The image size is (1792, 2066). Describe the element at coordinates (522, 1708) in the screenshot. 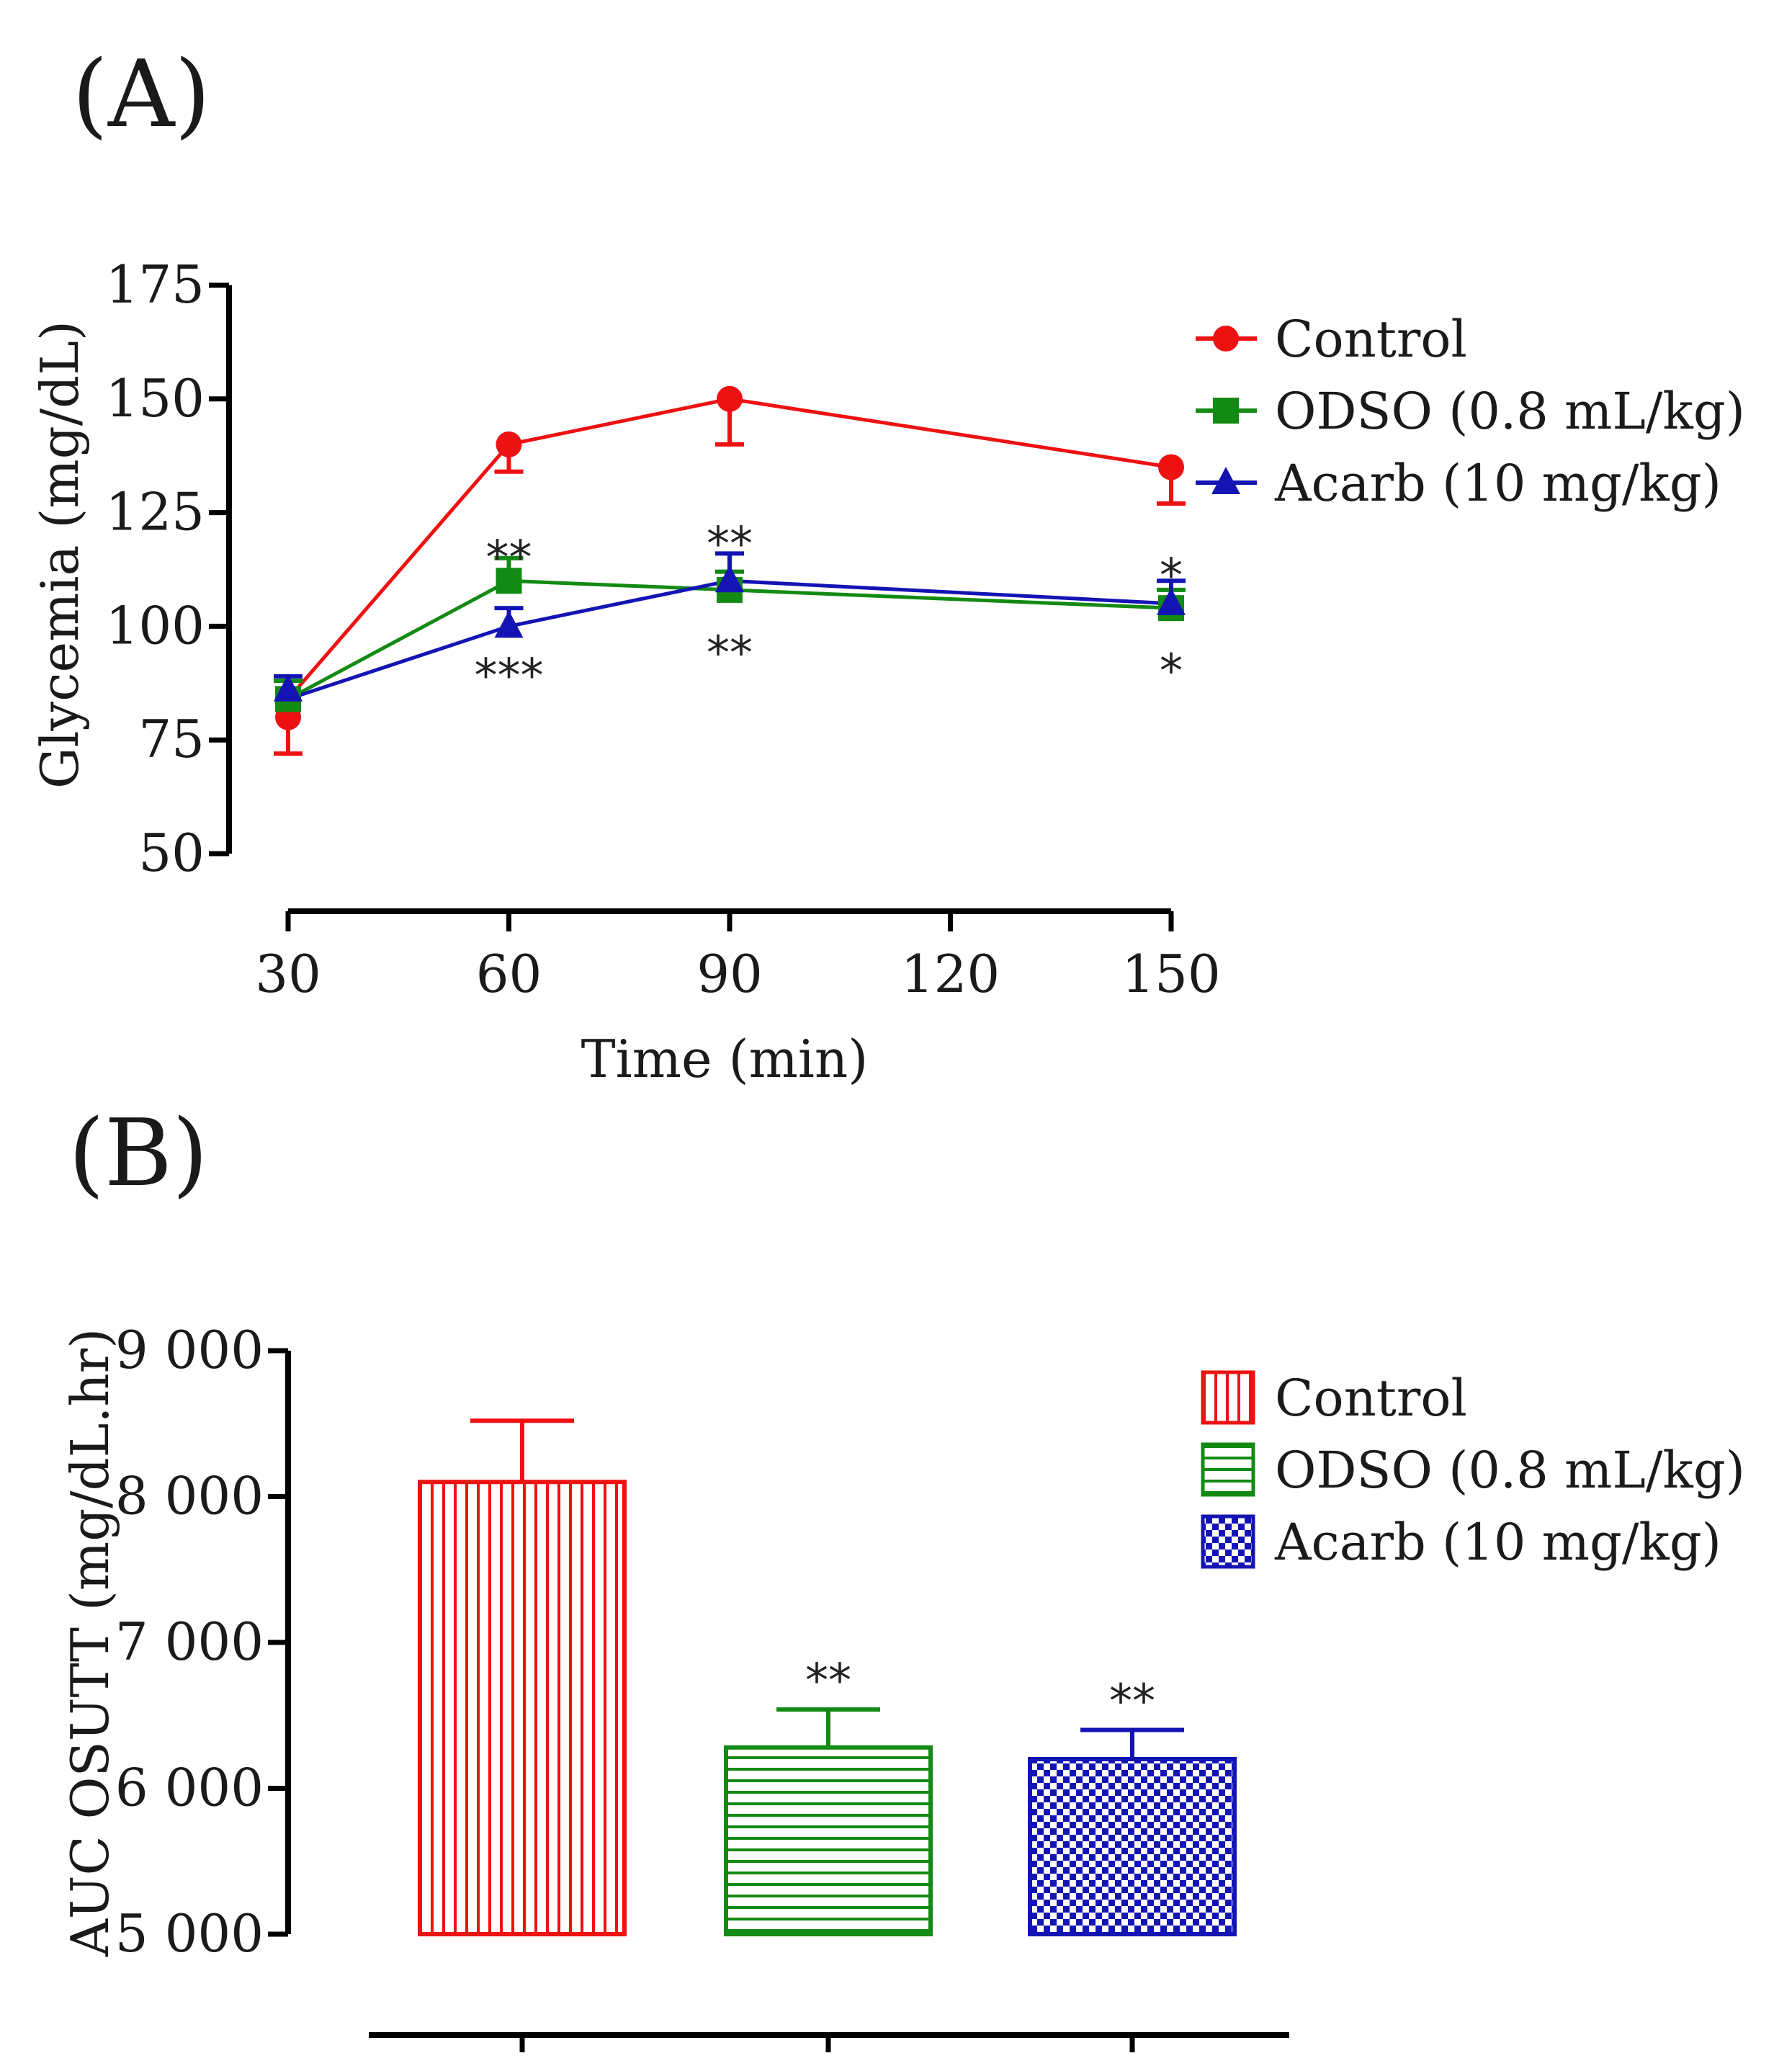

I see `bar-control` at that location.